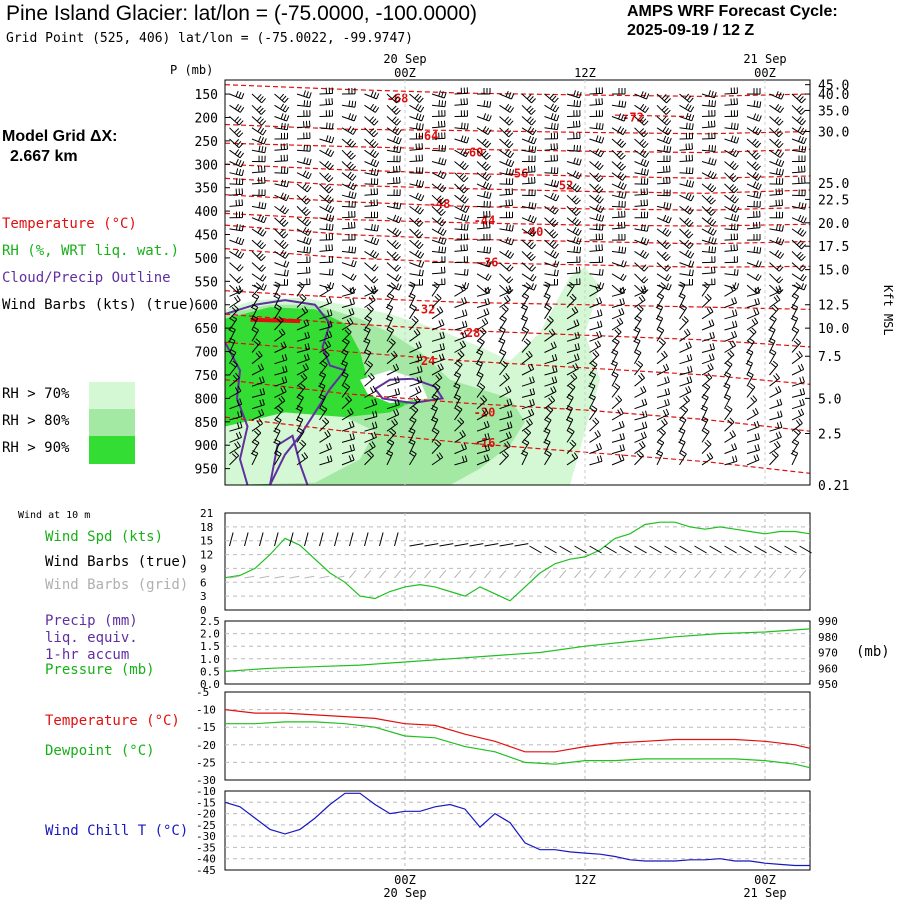 The image size is (900, 900). Describe the element at coordinates (206, 541) in the screenshot. I see `wind-speed-panel-ytick: 15` at that location.